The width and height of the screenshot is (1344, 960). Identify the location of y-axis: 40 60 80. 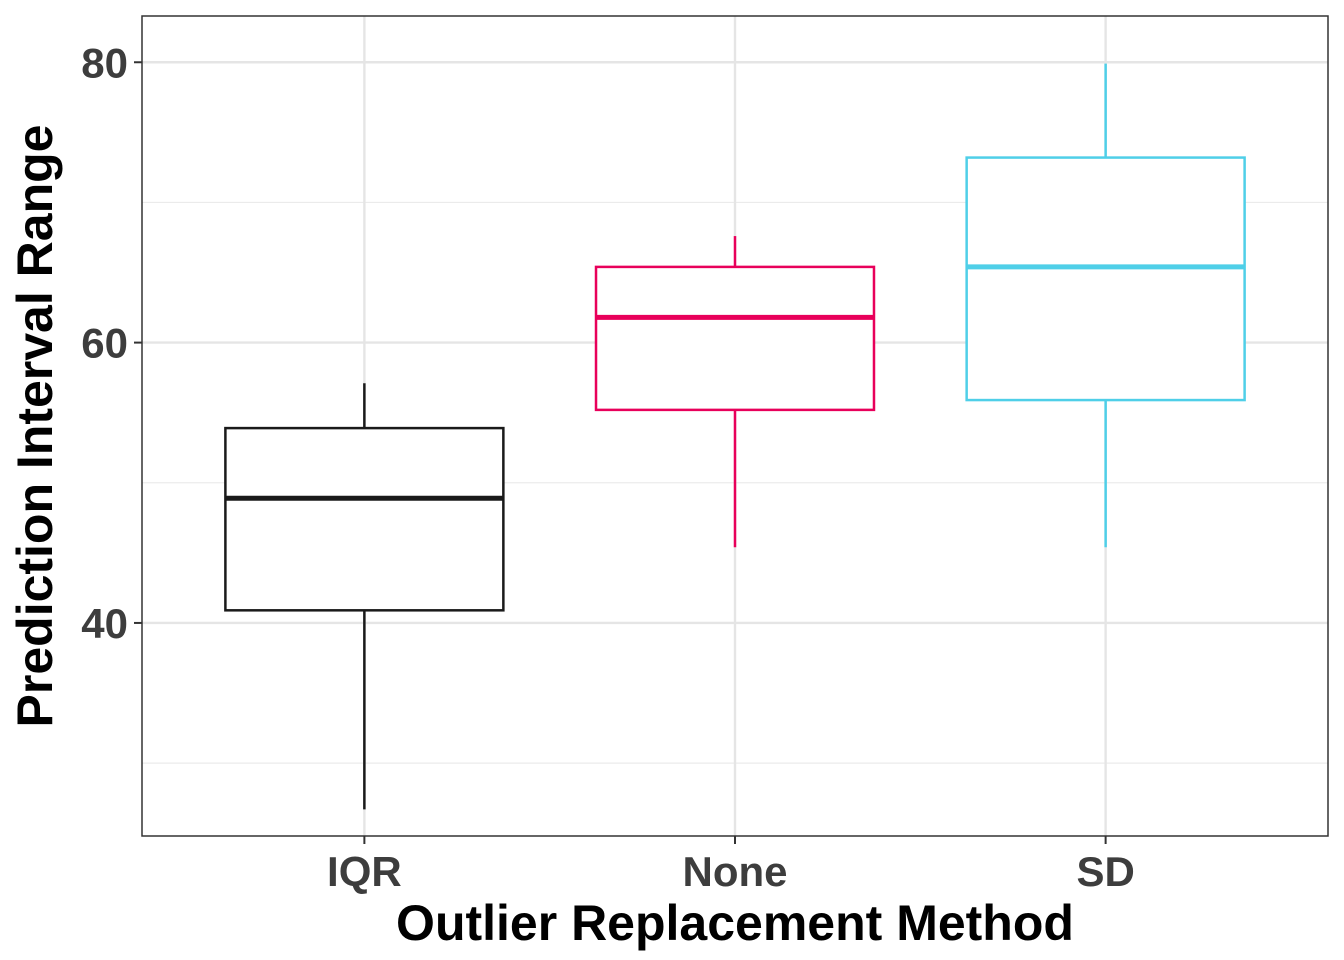
(111, 343).